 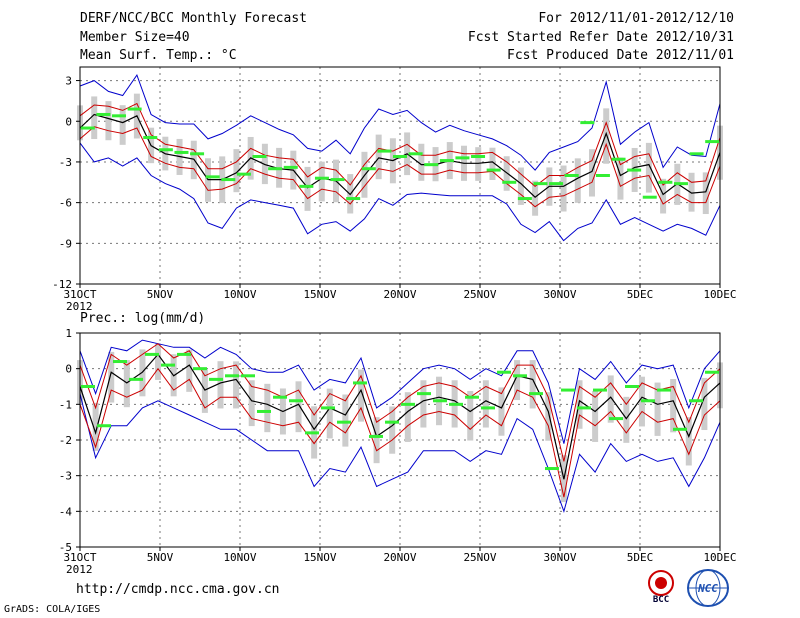 I want to click on source-url: http://cmdp.ncc.cma.gov.cn, so click(x=178, y=589).